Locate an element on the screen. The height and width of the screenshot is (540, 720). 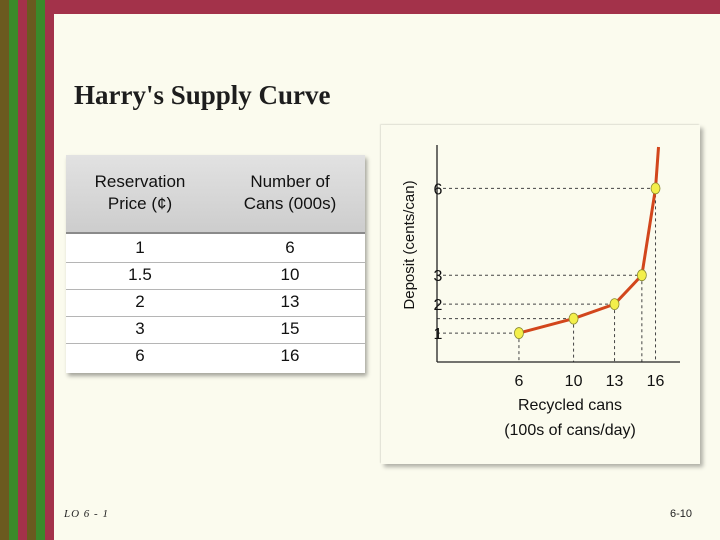
table-cell-cans: 10 is located at coordinates (290, 274).